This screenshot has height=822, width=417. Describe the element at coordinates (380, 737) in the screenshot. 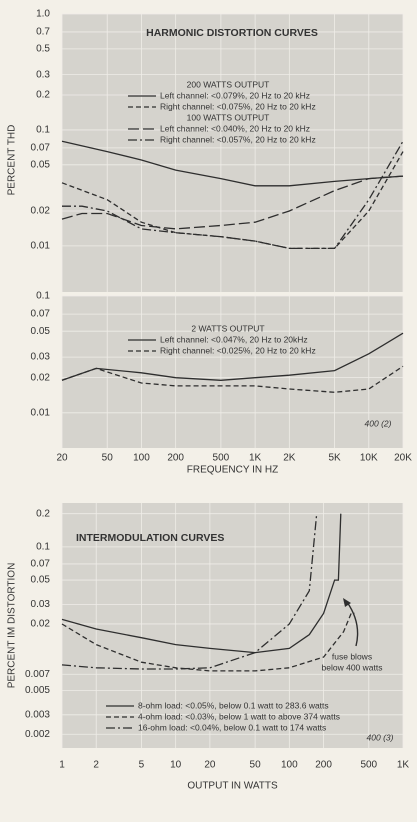

I see `figure-tag: 400 (3)` at that location.